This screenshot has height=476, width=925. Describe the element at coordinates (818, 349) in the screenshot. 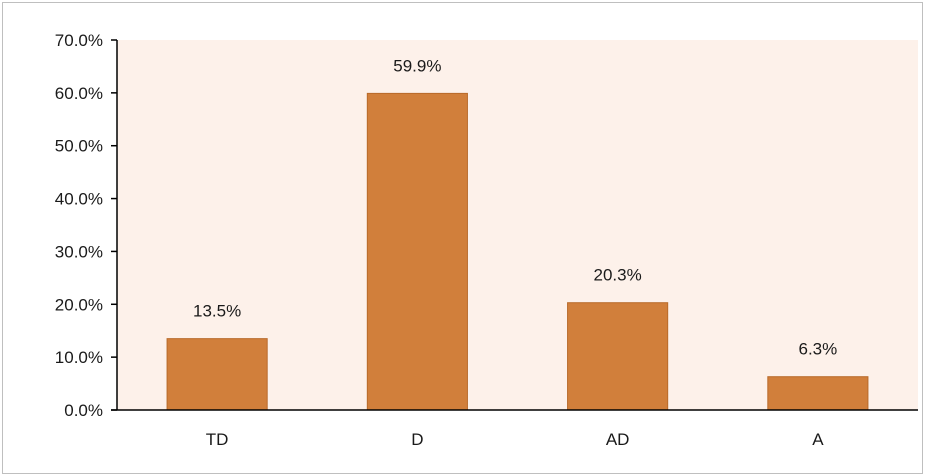

I see `data-label-a: 6.3%` at that location.